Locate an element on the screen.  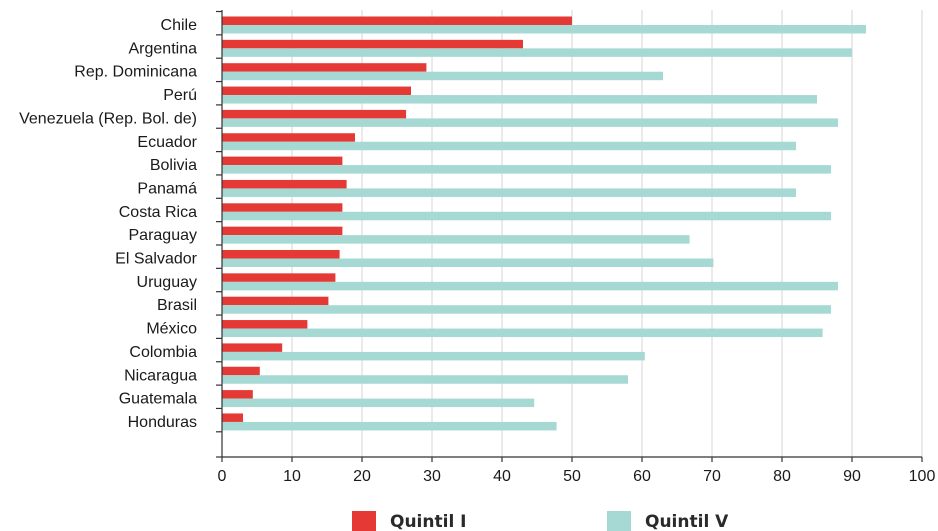
legend-label: Quintil I is located at coordinates (428, 521).